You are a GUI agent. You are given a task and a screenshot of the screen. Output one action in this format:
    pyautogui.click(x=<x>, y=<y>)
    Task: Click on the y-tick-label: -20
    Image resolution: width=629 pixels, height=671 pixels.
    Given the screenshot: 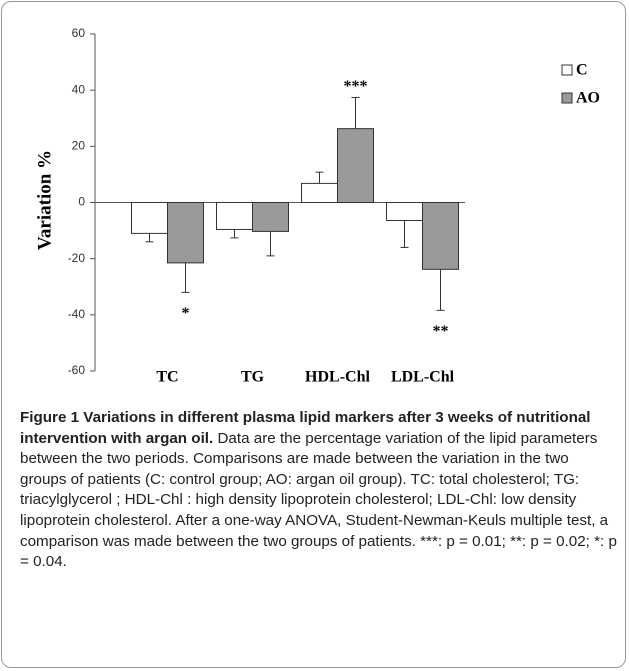 What is the action you would take?
    pyautogui.click(x=77, y=258)
    